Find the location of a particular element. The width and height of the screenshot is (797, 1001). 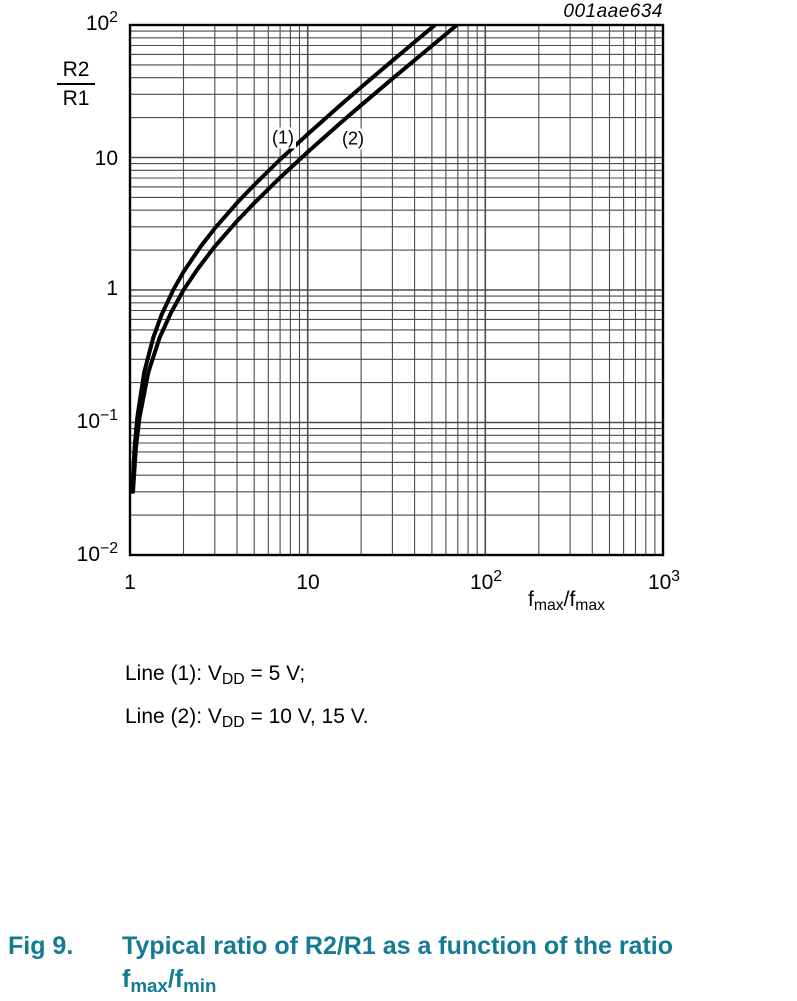

legend-line-1: Line (1): VDD = 5 V; is located at coordinates (215, 675).